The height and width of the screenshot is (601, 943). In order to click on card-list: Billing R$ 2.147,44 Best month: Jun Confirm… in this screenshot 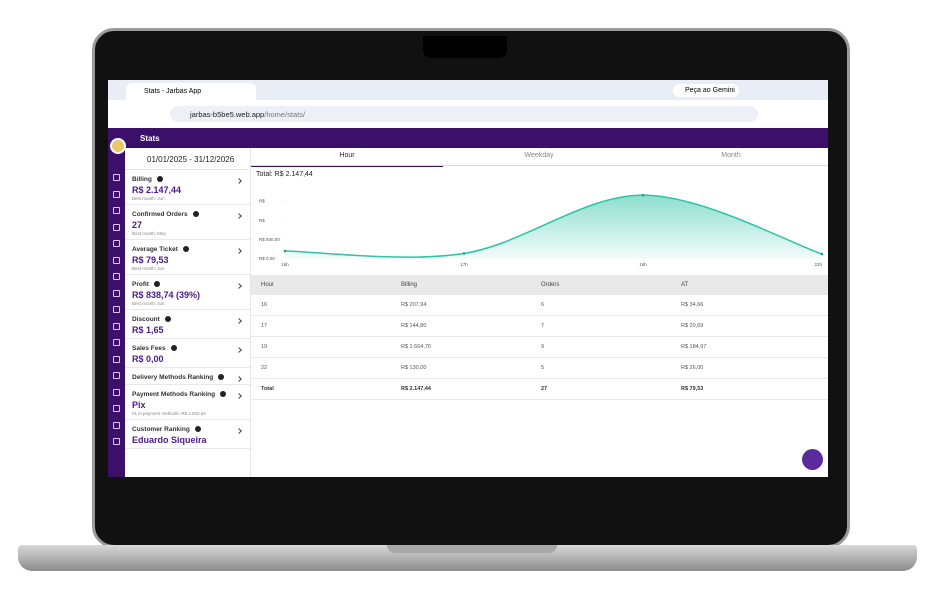, I will do `click(187, 309)`.